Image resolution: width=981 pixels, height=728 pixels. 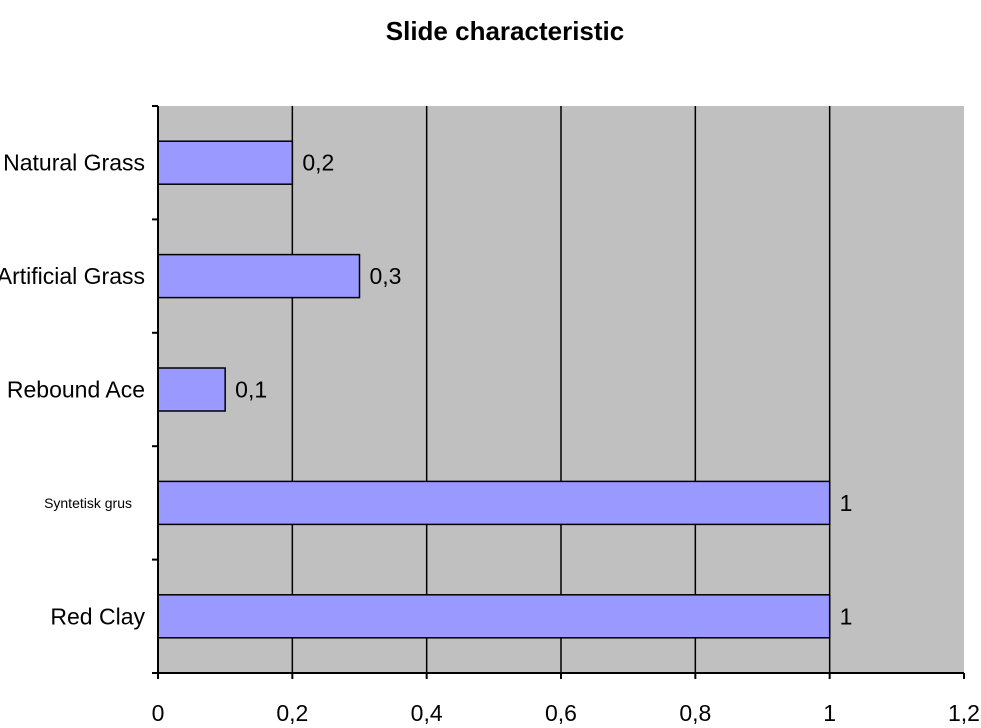 What do you see at coordinates (829, 713) in the screenshot?
I see `x-tick-label: 1` at bounding box center [829, 713].